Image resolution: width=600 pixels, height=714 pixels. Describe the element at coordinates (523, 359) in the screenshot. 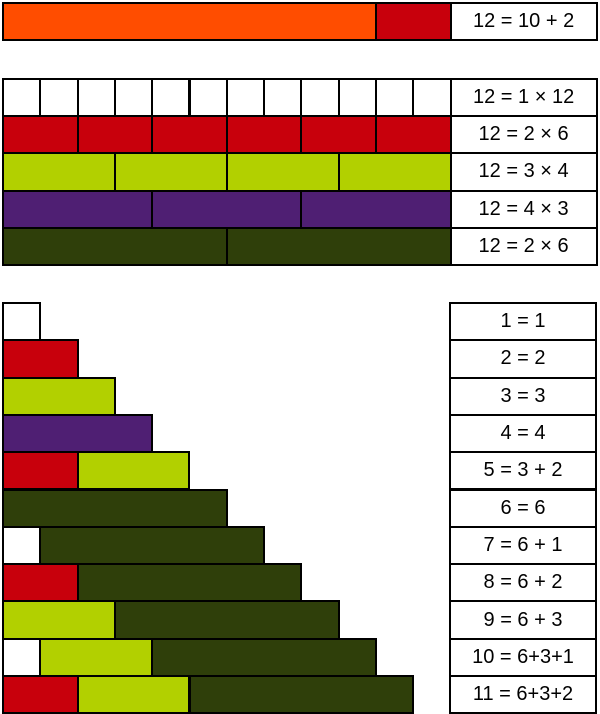

I see `equation-label-stair-1: 2 = 2` at that location.